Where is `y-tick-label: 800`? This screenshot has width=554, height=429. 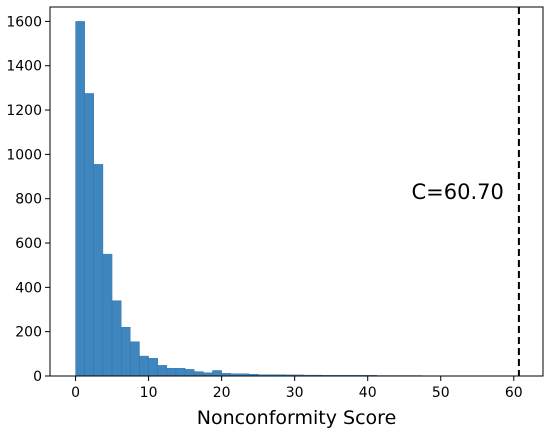
y-tick-label: 800 is located at coordinates (28, 200).